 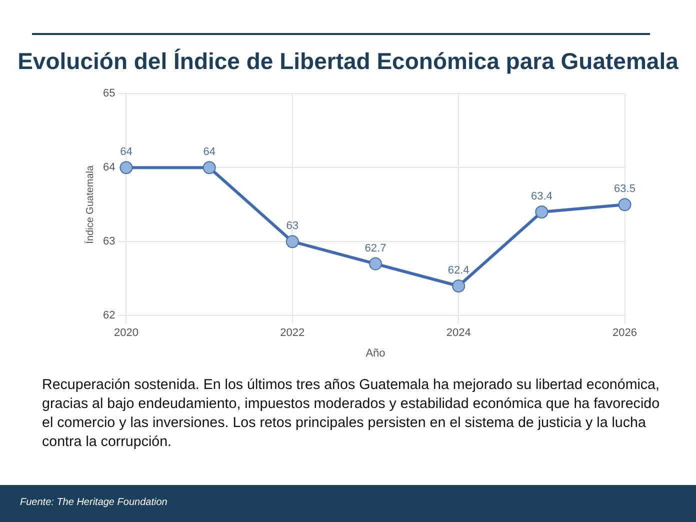 What do you see at coordinates (90, 204) in the screenshot?
I see `y-axis-title: Índice Guatemala` at bounding box center [90, 204].